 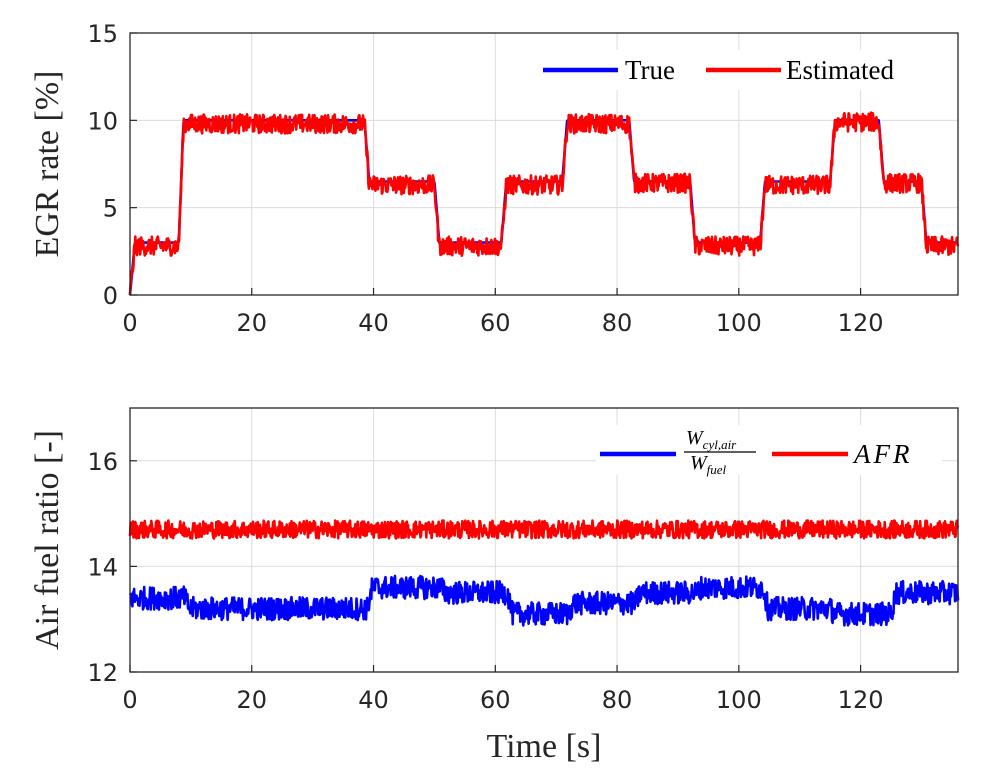 What do you see at coordinates (650, 70) in the screenshot?
I see `legend-true-label: True` at bounding box center [650, 70].